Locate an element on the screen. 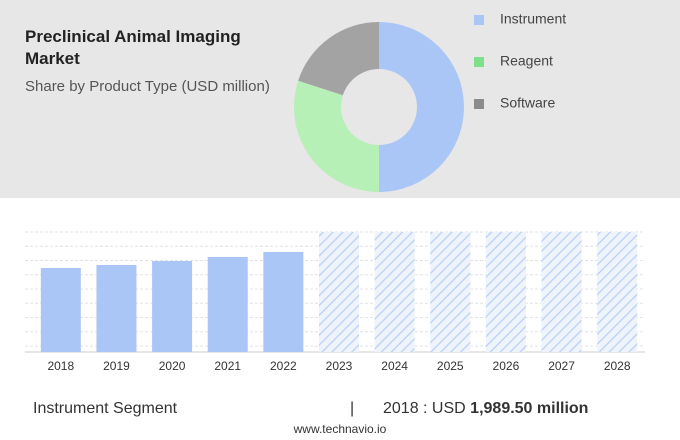 This screenshot has width=680, height=440. year-label: 2018 : USD is located at coordinates (424, 408).